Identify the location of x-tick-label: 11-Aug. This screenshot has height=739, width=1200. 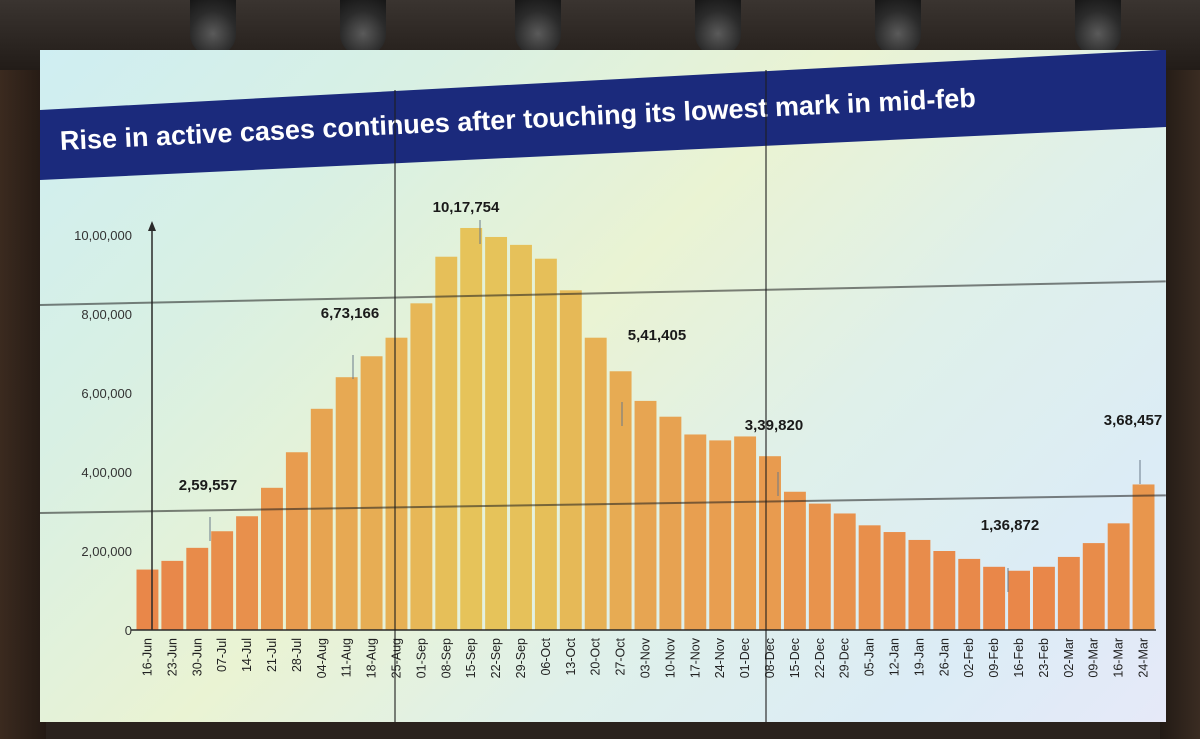
(347, 657).